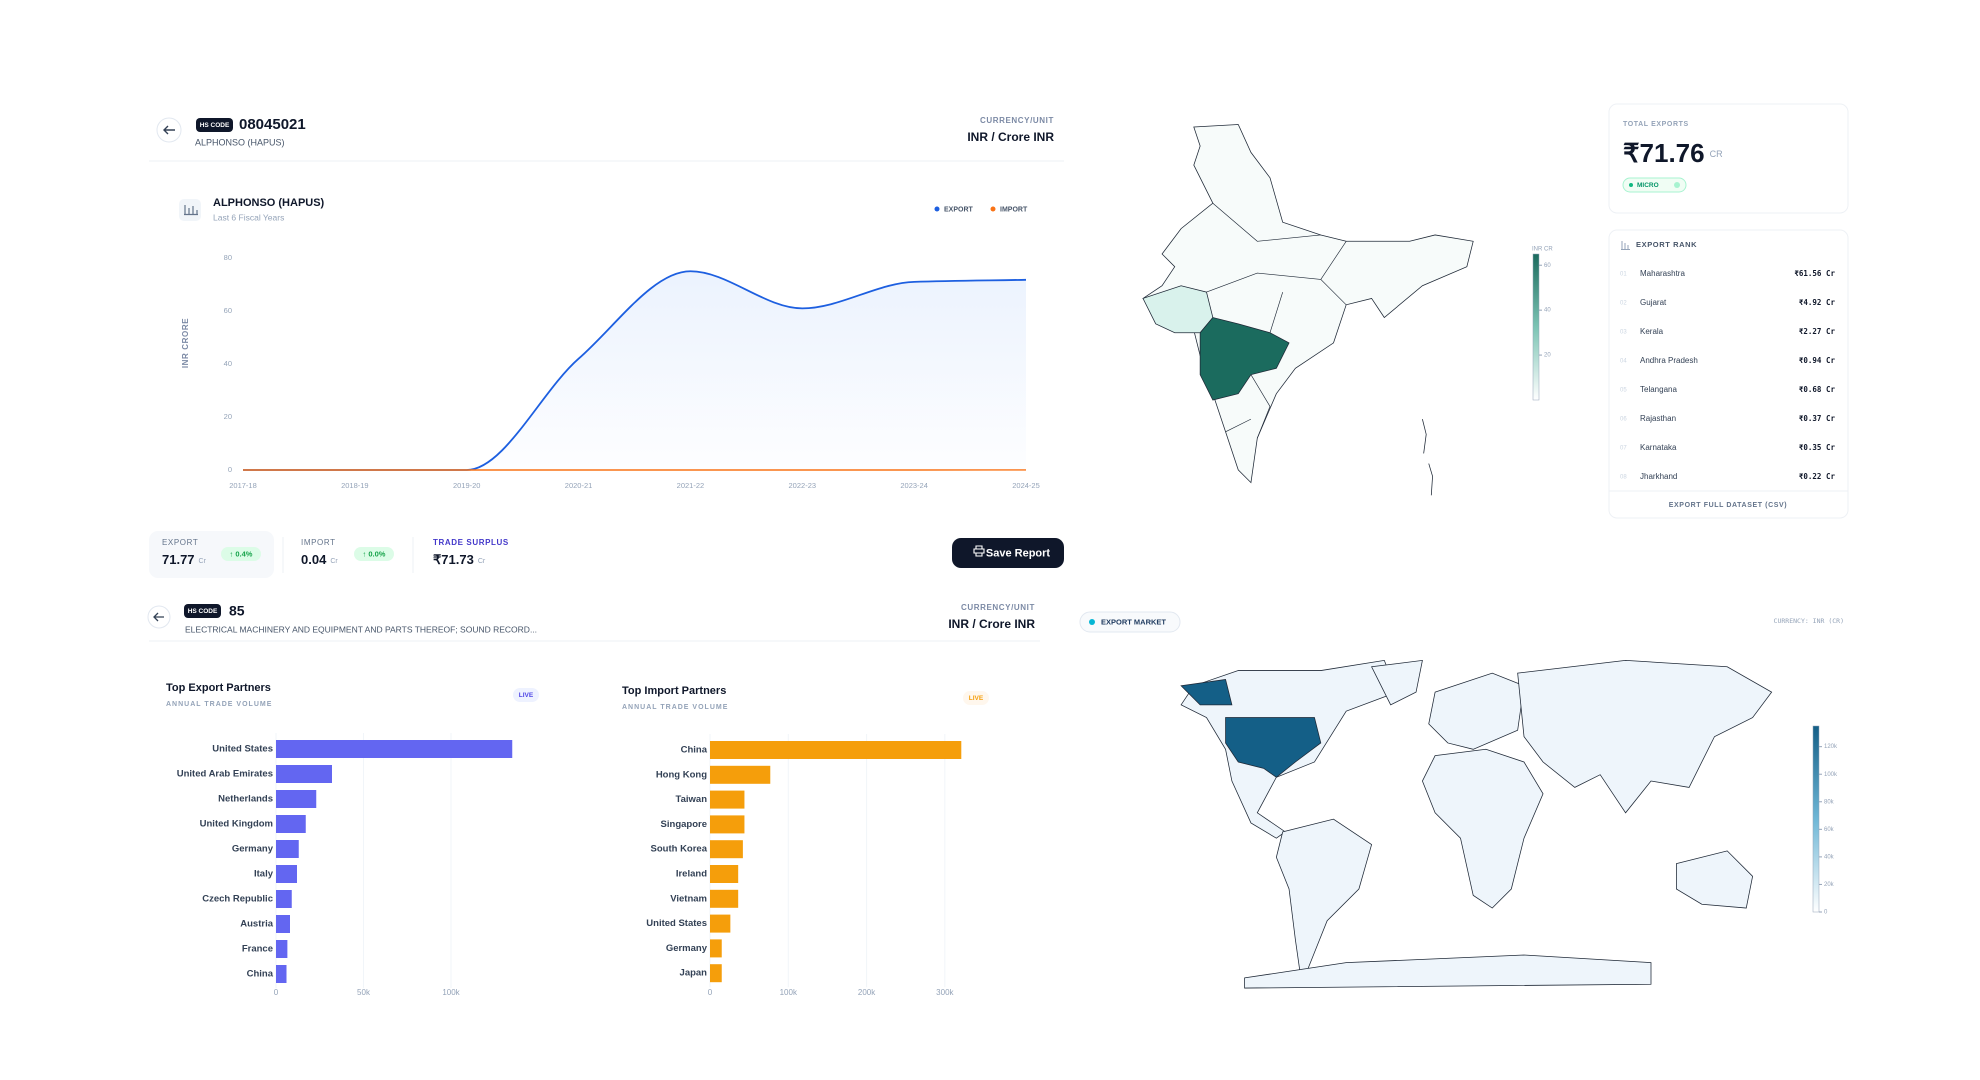 Image resolution: width=1980 pixels, height=1080 pixels. Describe the element at coordinates (185, 343) in the screenshot. I see `y-axis-label: INR CRORE` at that location.